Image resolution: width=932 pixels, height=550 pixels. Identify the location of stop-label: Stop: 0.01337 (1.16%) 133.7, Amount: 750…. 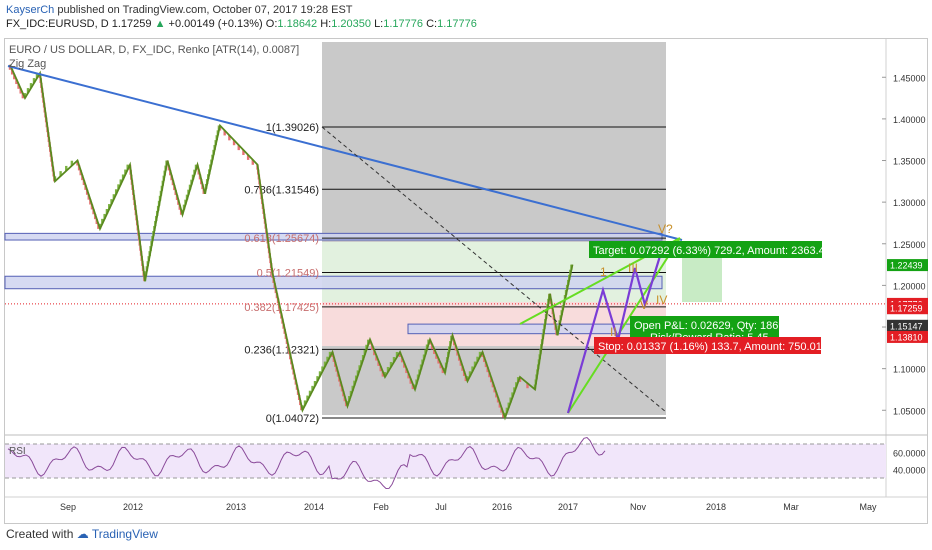
(710, 347).